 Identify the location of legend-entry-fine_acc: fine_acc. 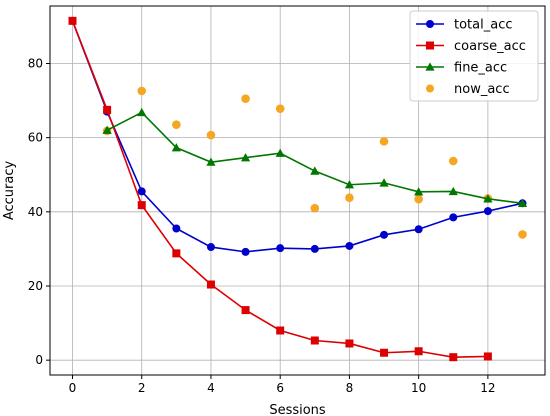
(461, 68).